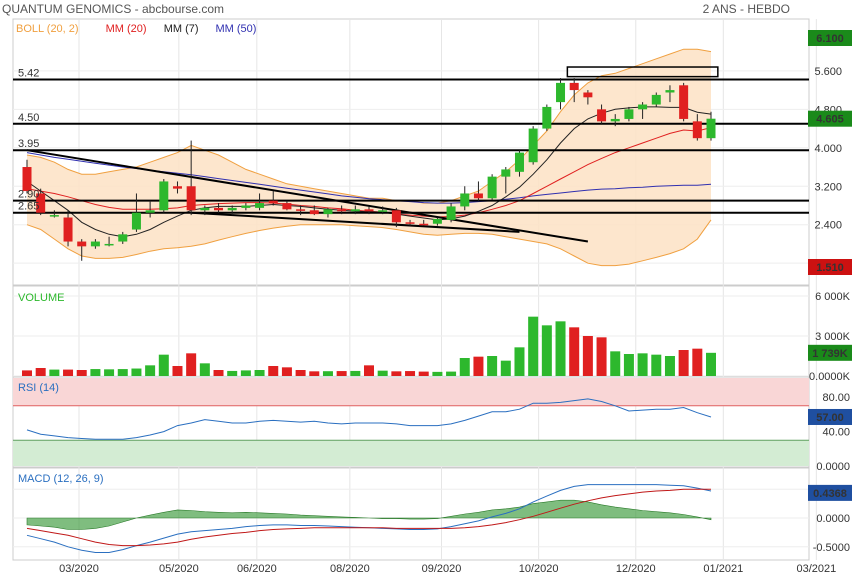 Image resolution: width=855 pixels, height=579 pixels. Describe the element at coordinates (113, 9) in the screenshot. I see `chart-title: QUANTUM GENOMICS - abcbourse.com` at that location.